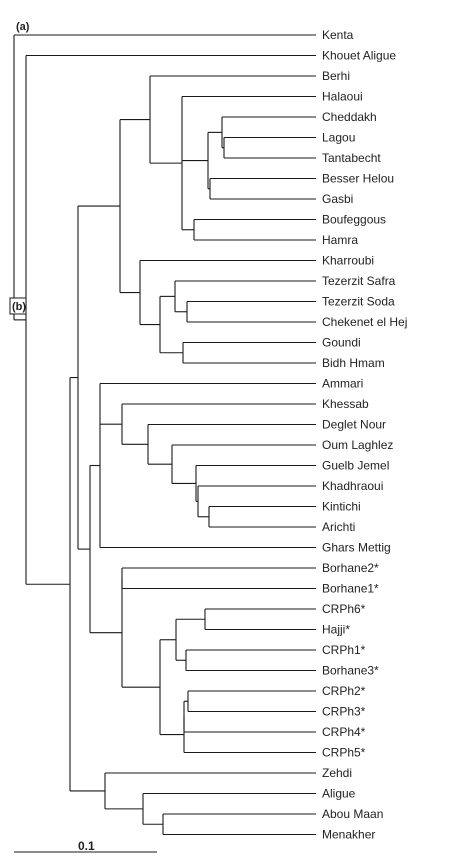 The height and width of the screenshot is (865, 474). What do you see at coordinates (349, 117) in the screenshot?
I see `leaf-label: Cheddakh` at bounding box center [349, 117].